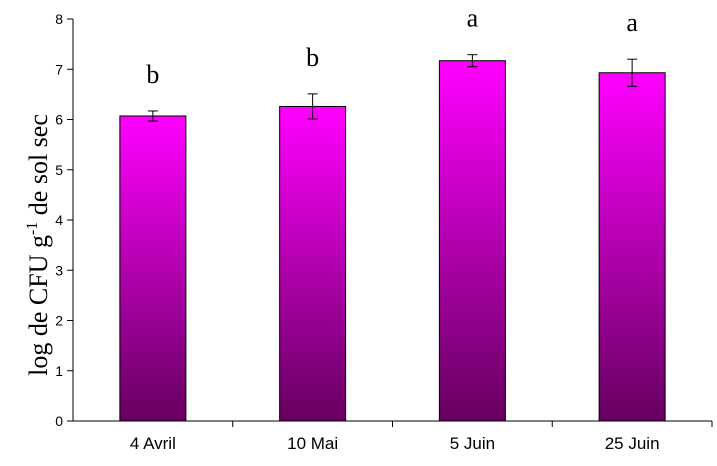 The image size is (717, 466). I want to click on y-tick-label: 8, so click(59, 19).